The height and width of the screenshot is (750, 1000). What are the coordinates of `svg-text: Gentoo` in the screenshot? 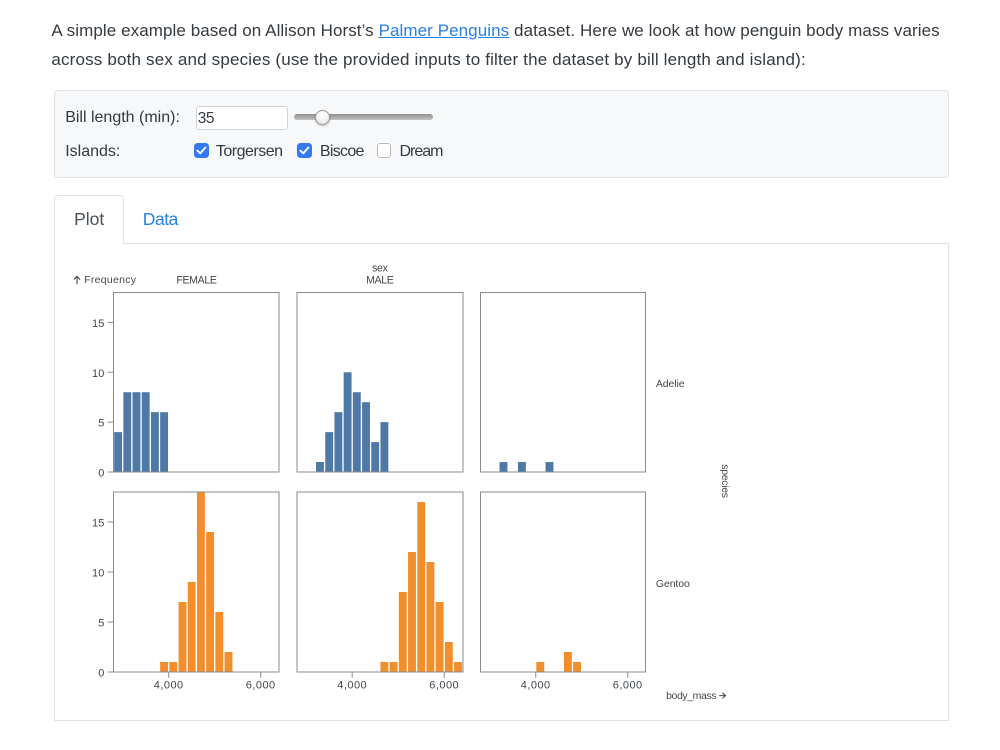 It's located at (673, 584).